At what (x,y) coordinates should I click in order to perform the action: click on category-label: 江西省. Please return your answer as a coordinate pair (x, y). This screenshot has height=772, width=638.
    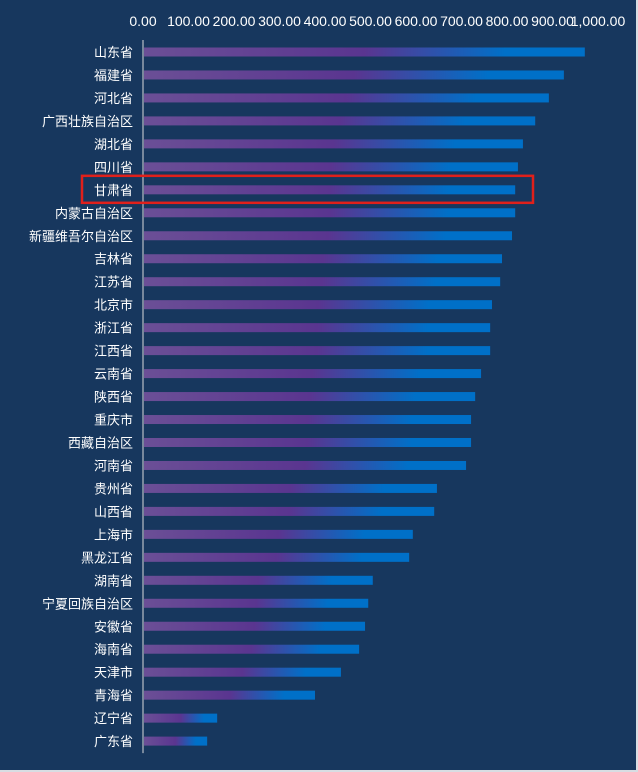
    Looking at the image, I should click on (113, 352).